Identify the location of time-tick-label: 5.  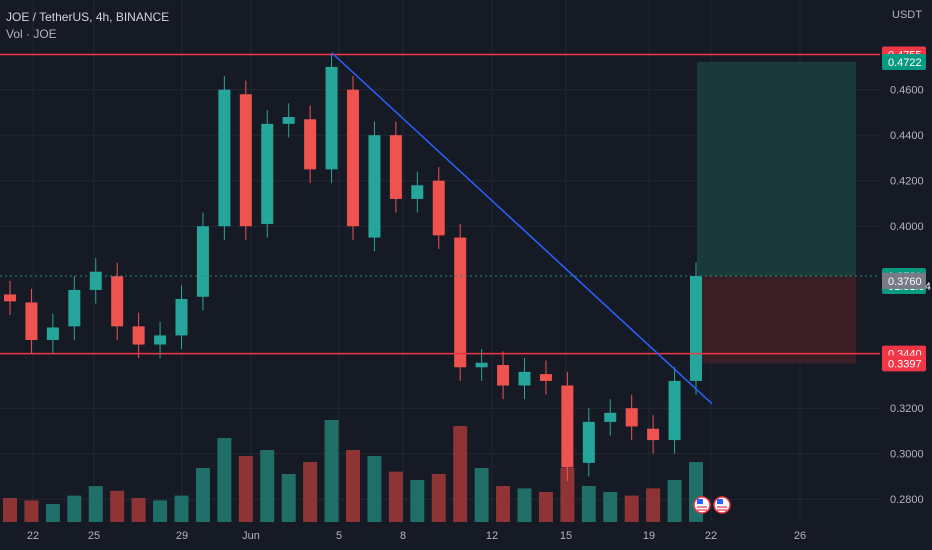
(339, 536).